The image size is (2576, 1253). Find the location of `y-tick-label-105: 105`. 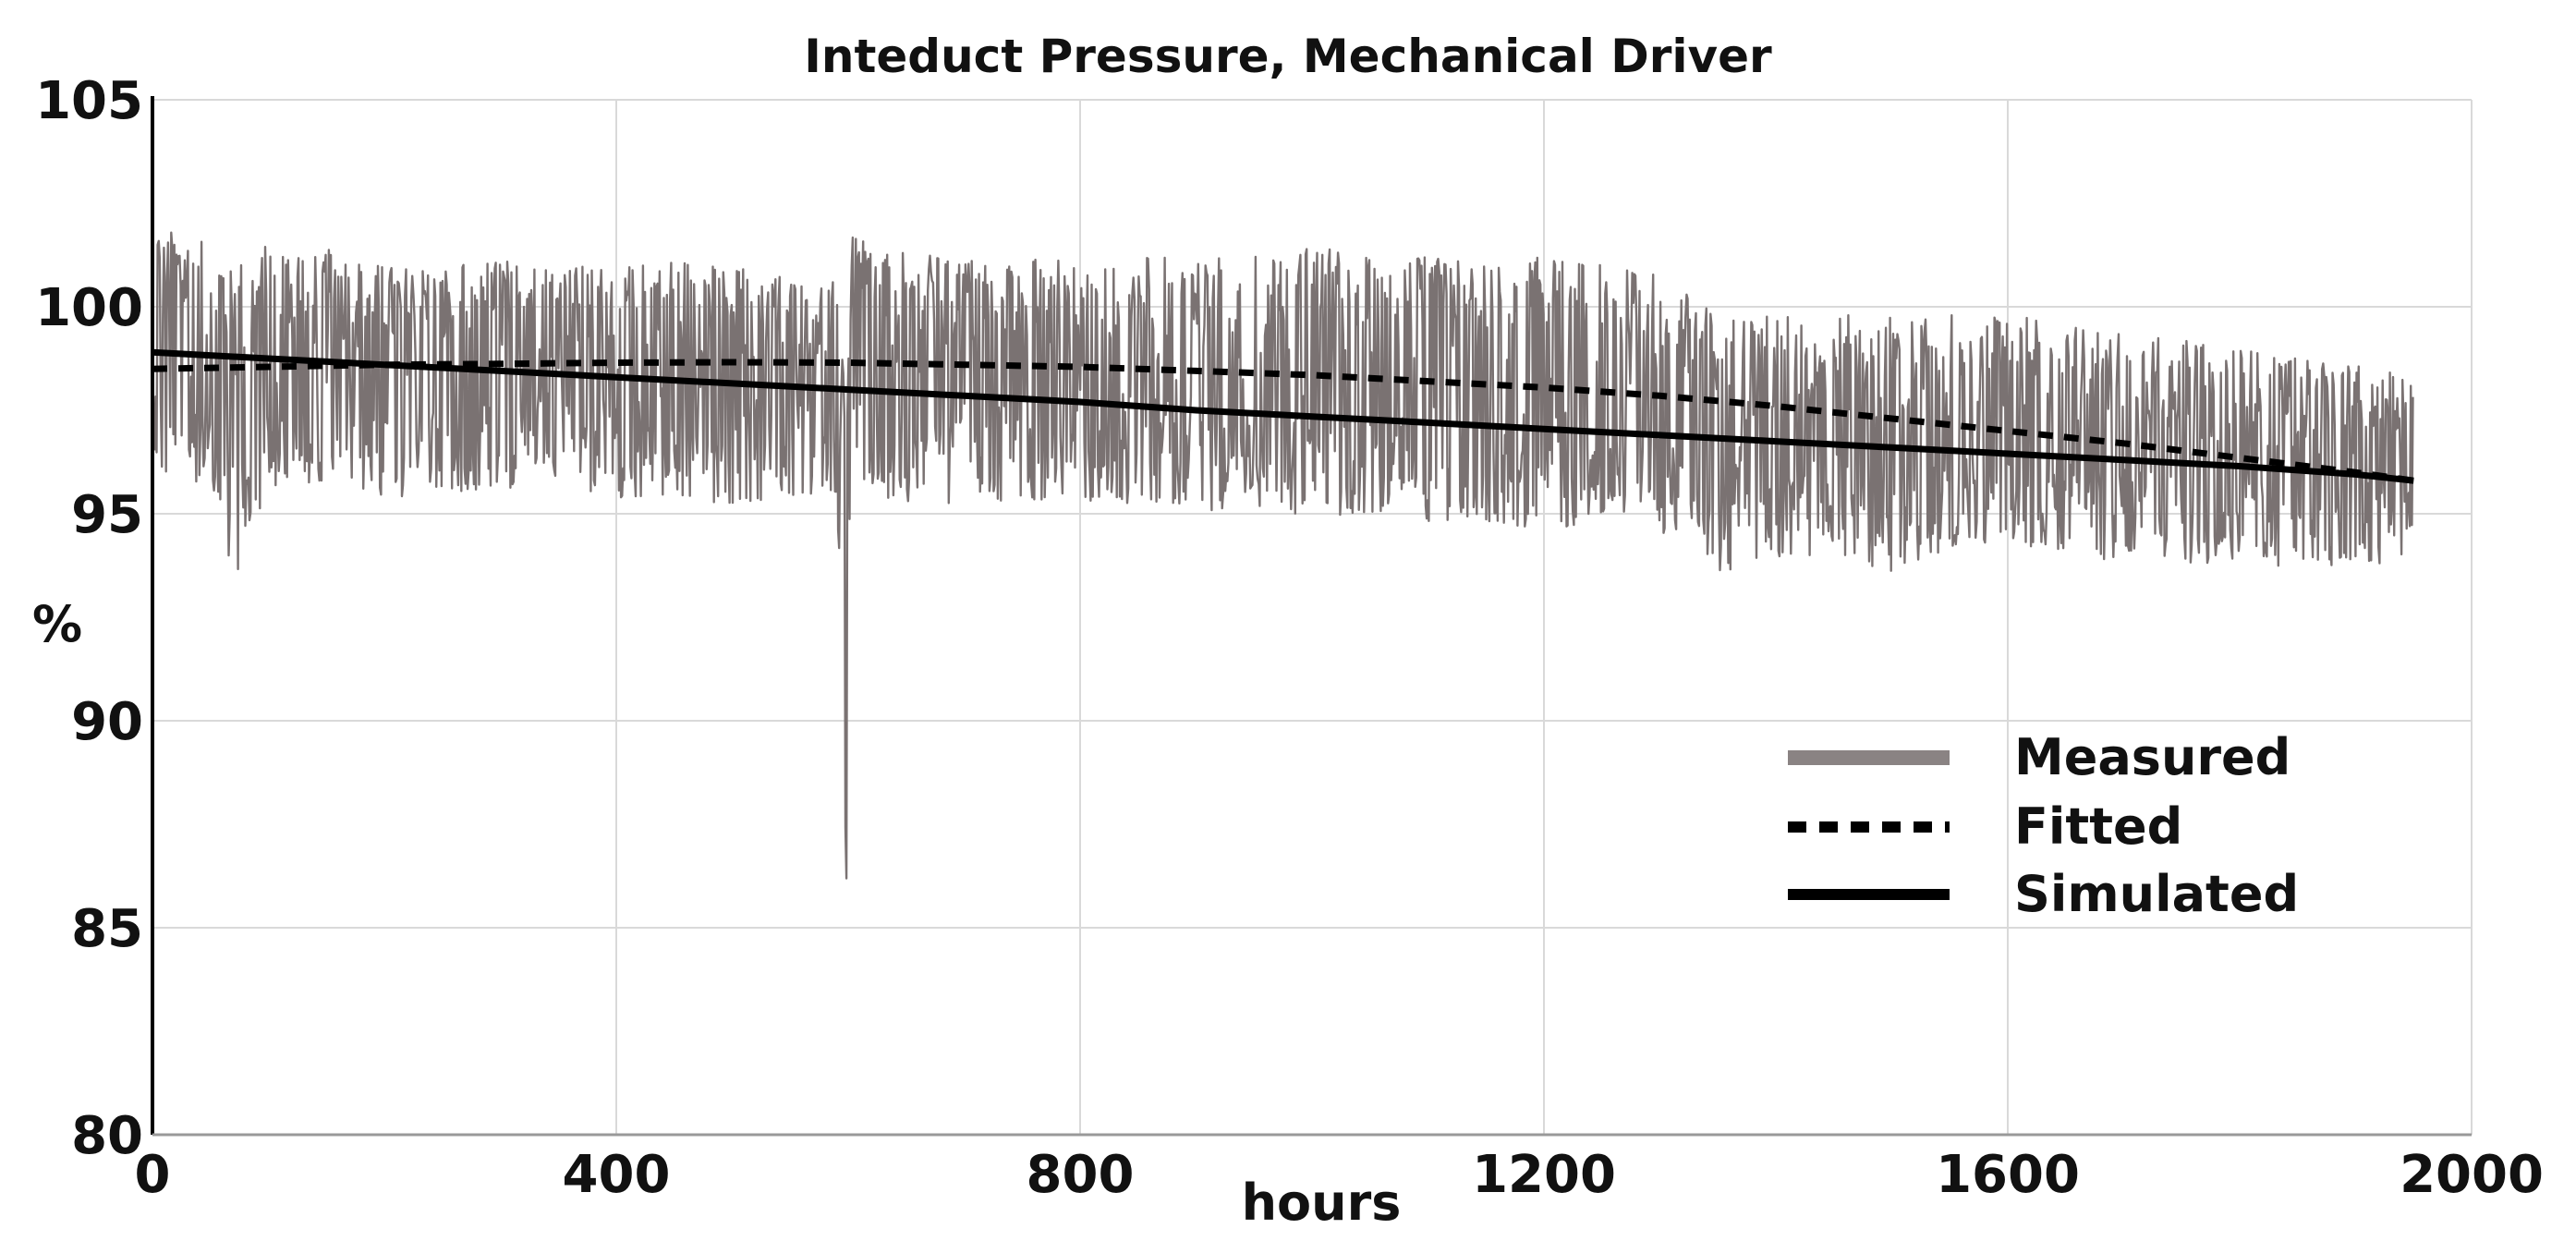

y-tick-label-105: 105 is located at coordinates (89, 101).